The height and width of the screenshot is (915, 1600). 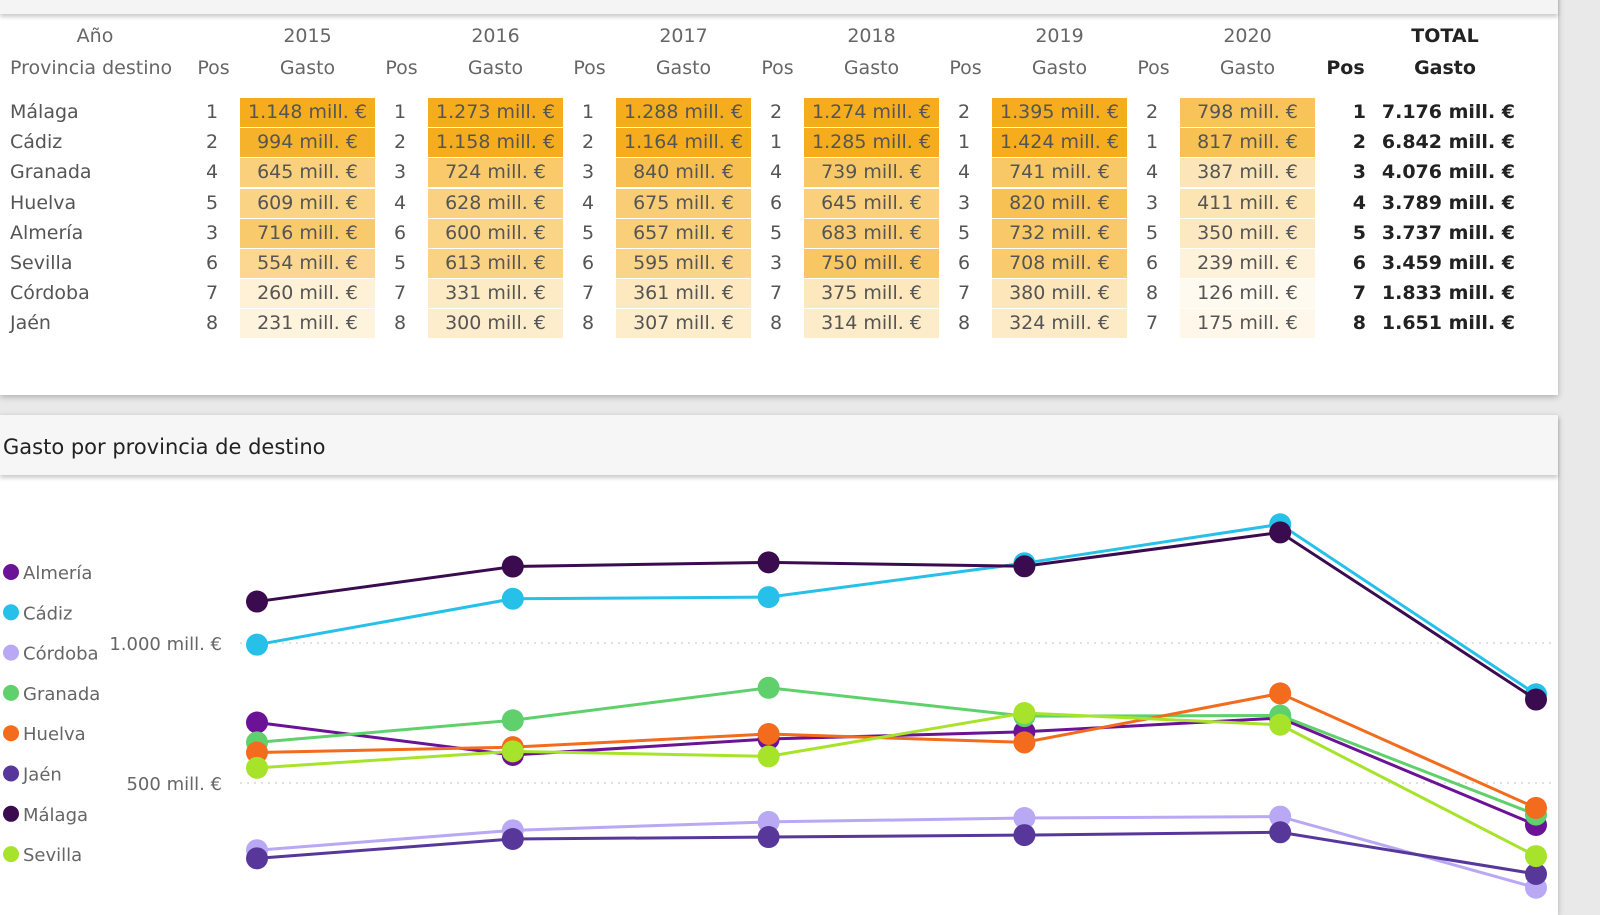 I want to click on position-cell: 3, so click(x=1152, y=202).